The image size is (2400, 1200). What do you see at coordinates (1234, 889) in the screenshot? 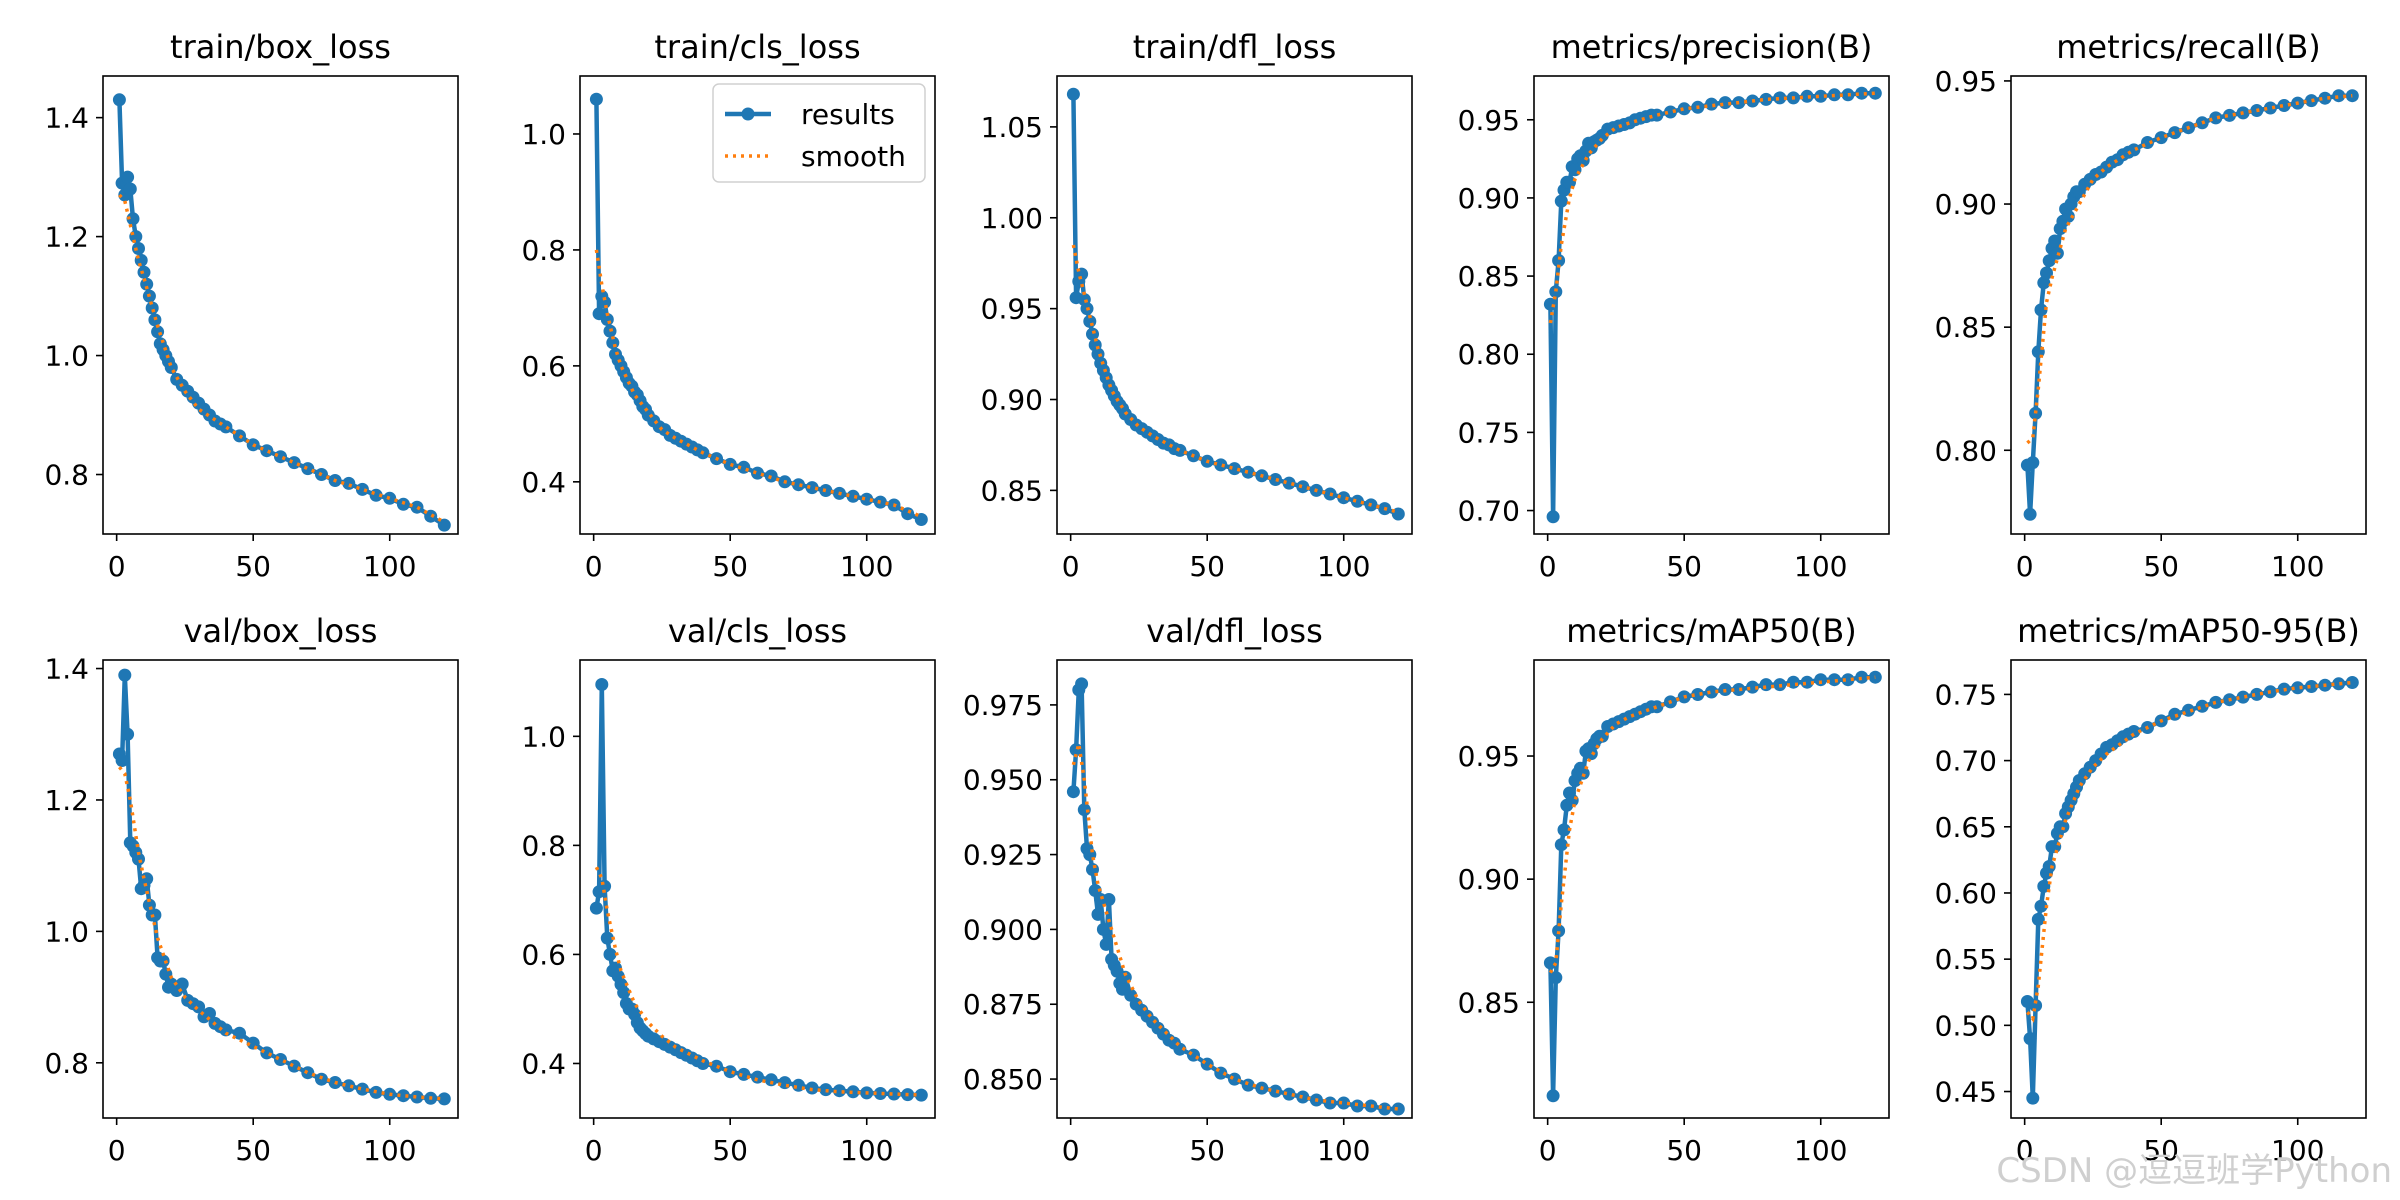
I see `plot-frame` at bounding box center [1234, 889].